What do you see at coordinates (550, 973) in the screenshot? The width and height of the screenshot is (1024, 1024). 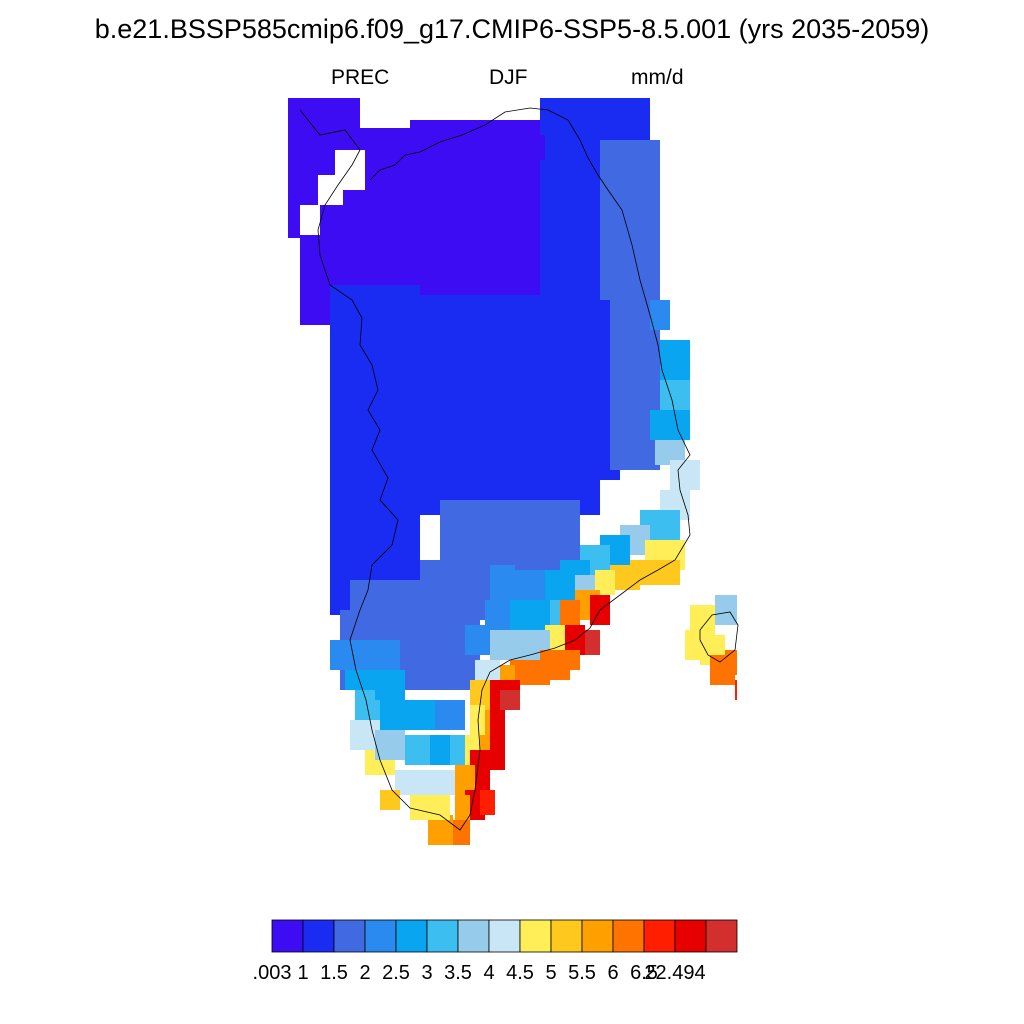 I see `colorbar-tick-label: 5` at bounding box center [550, 973].